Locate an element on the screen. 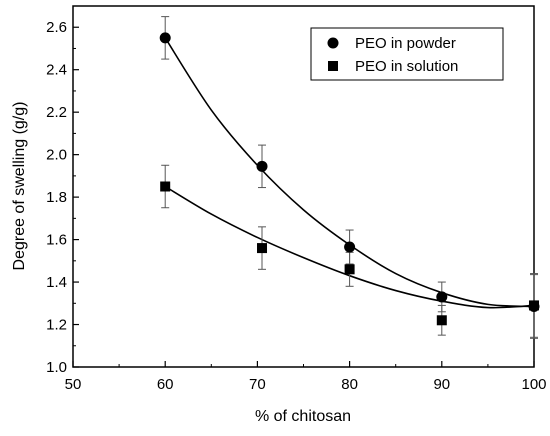 This screenshot has width=550, height=436. x-tick-label: 90 is located at coordinates (441, 384).